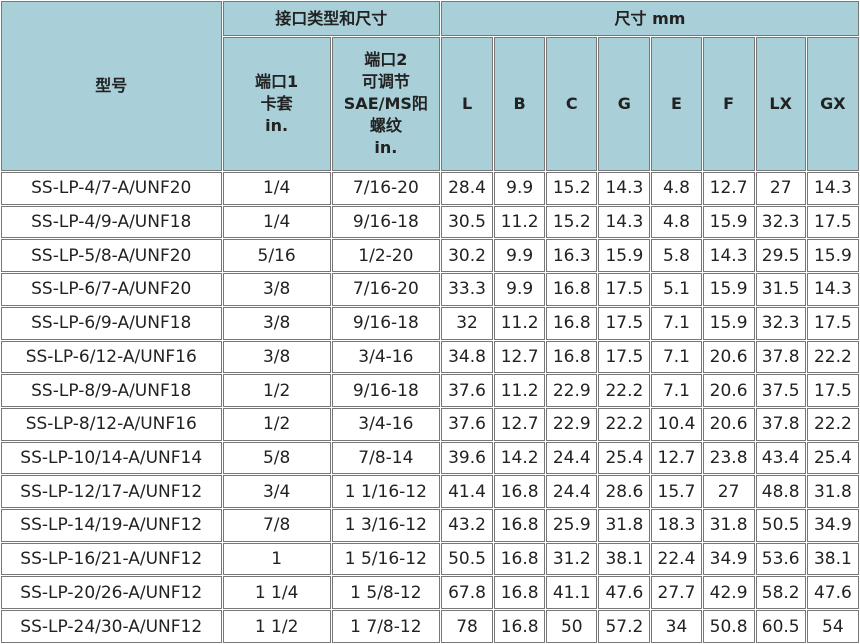  Describe the element at coordinates (780, 104) in the screenshot. I see `dim-header: LX` at that location.